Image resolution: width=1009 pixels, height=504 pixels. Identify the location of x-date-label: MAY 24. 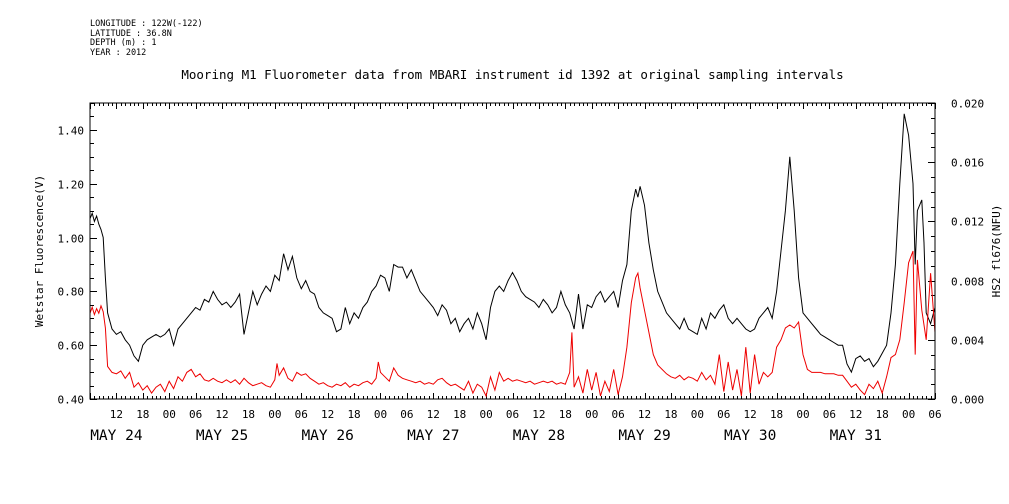
(116, 436).